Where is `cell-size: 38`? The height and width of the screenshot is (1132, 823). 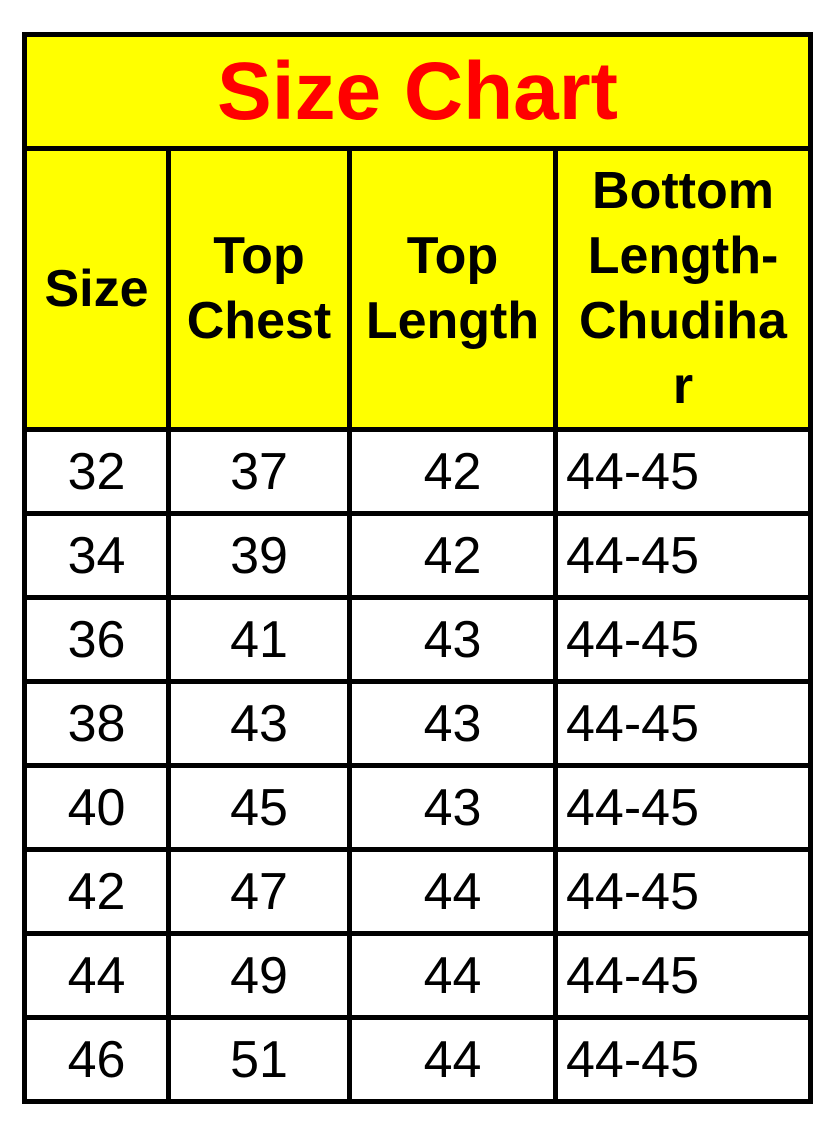
cell-size: 38 is located at coordinates (96, 723).